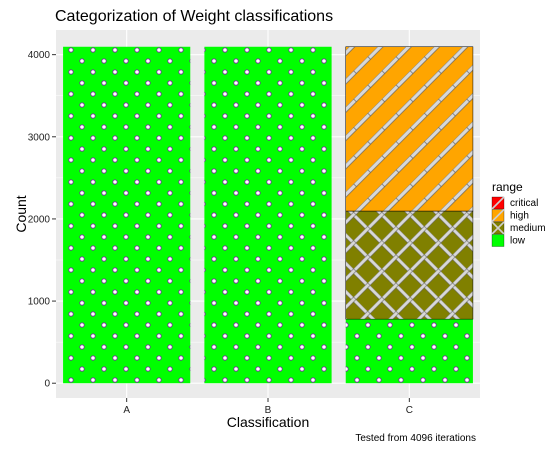 This screenshot has height=455, width=550. Describe the element at coordinates (415, 438) in the screenshot. I see `caption: Tested from 4096 iterations` at that location.